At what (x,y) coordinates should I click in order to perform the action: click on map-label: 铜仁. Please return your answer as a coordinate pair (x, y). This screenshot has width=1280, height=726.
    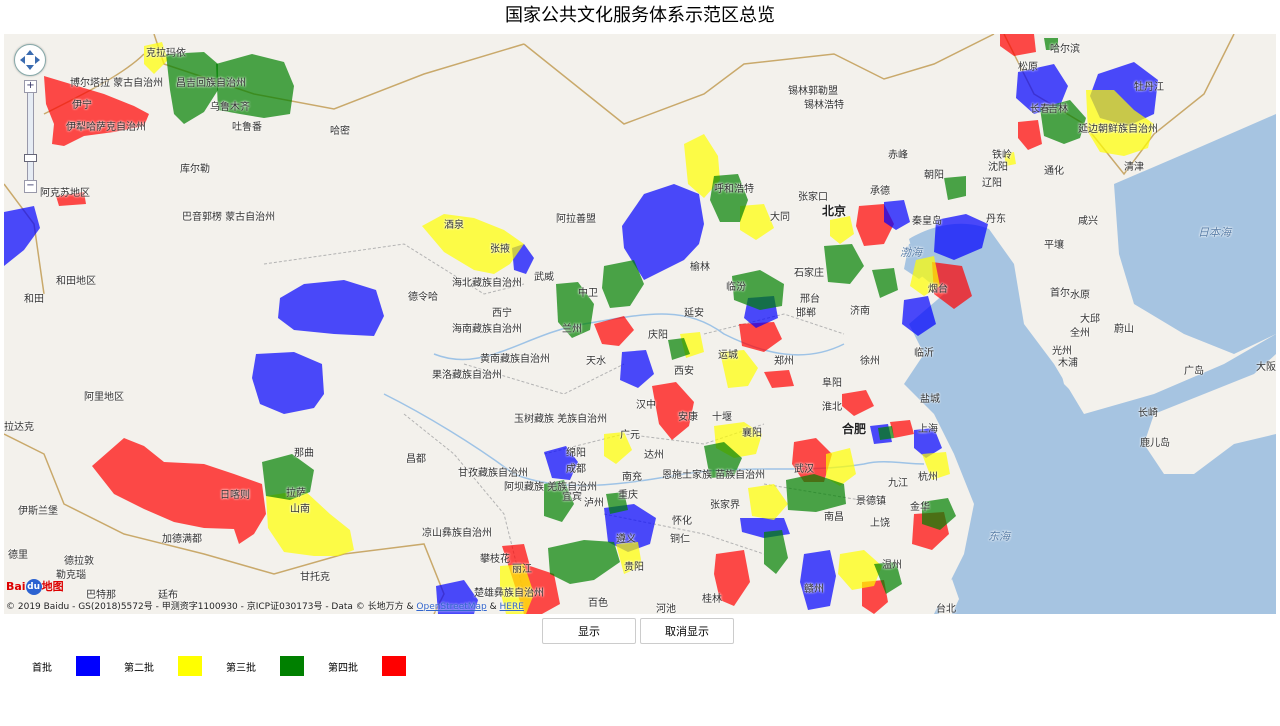
    Looking at the image, I should click on (680, 539).